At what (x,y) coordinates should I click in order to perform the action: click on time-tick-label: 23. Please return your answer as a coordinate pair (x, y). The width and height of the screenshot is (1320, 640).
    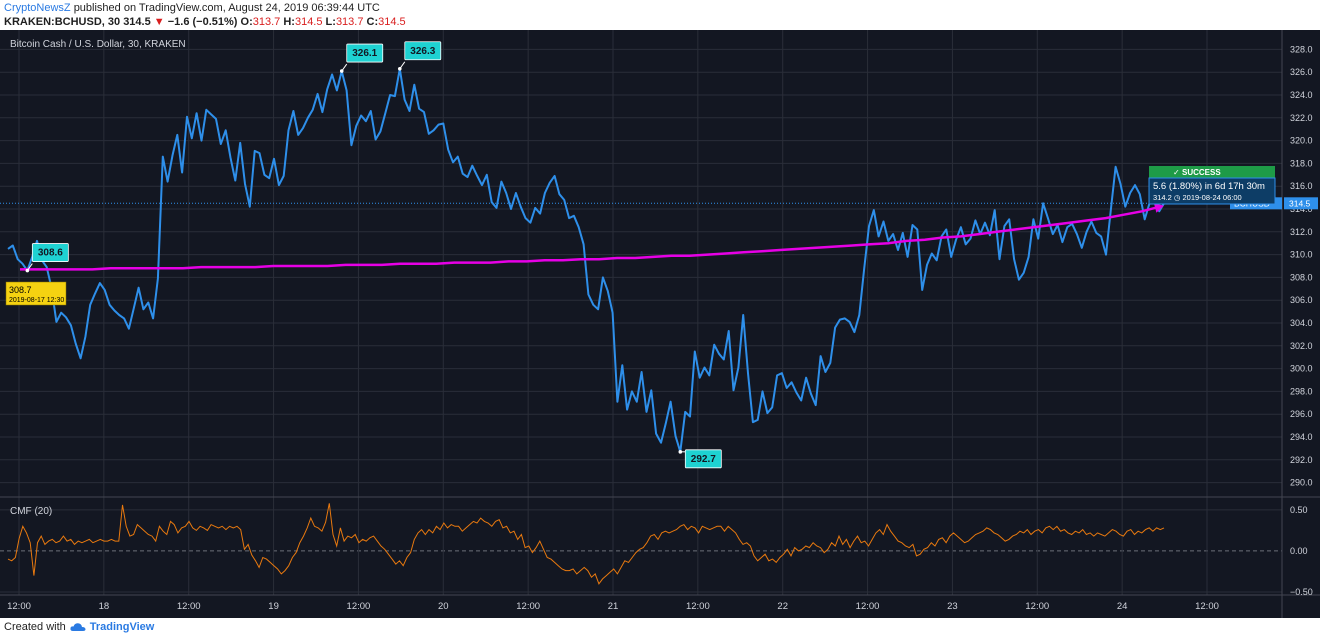
    Looking at the image, I should click on (952, 606).